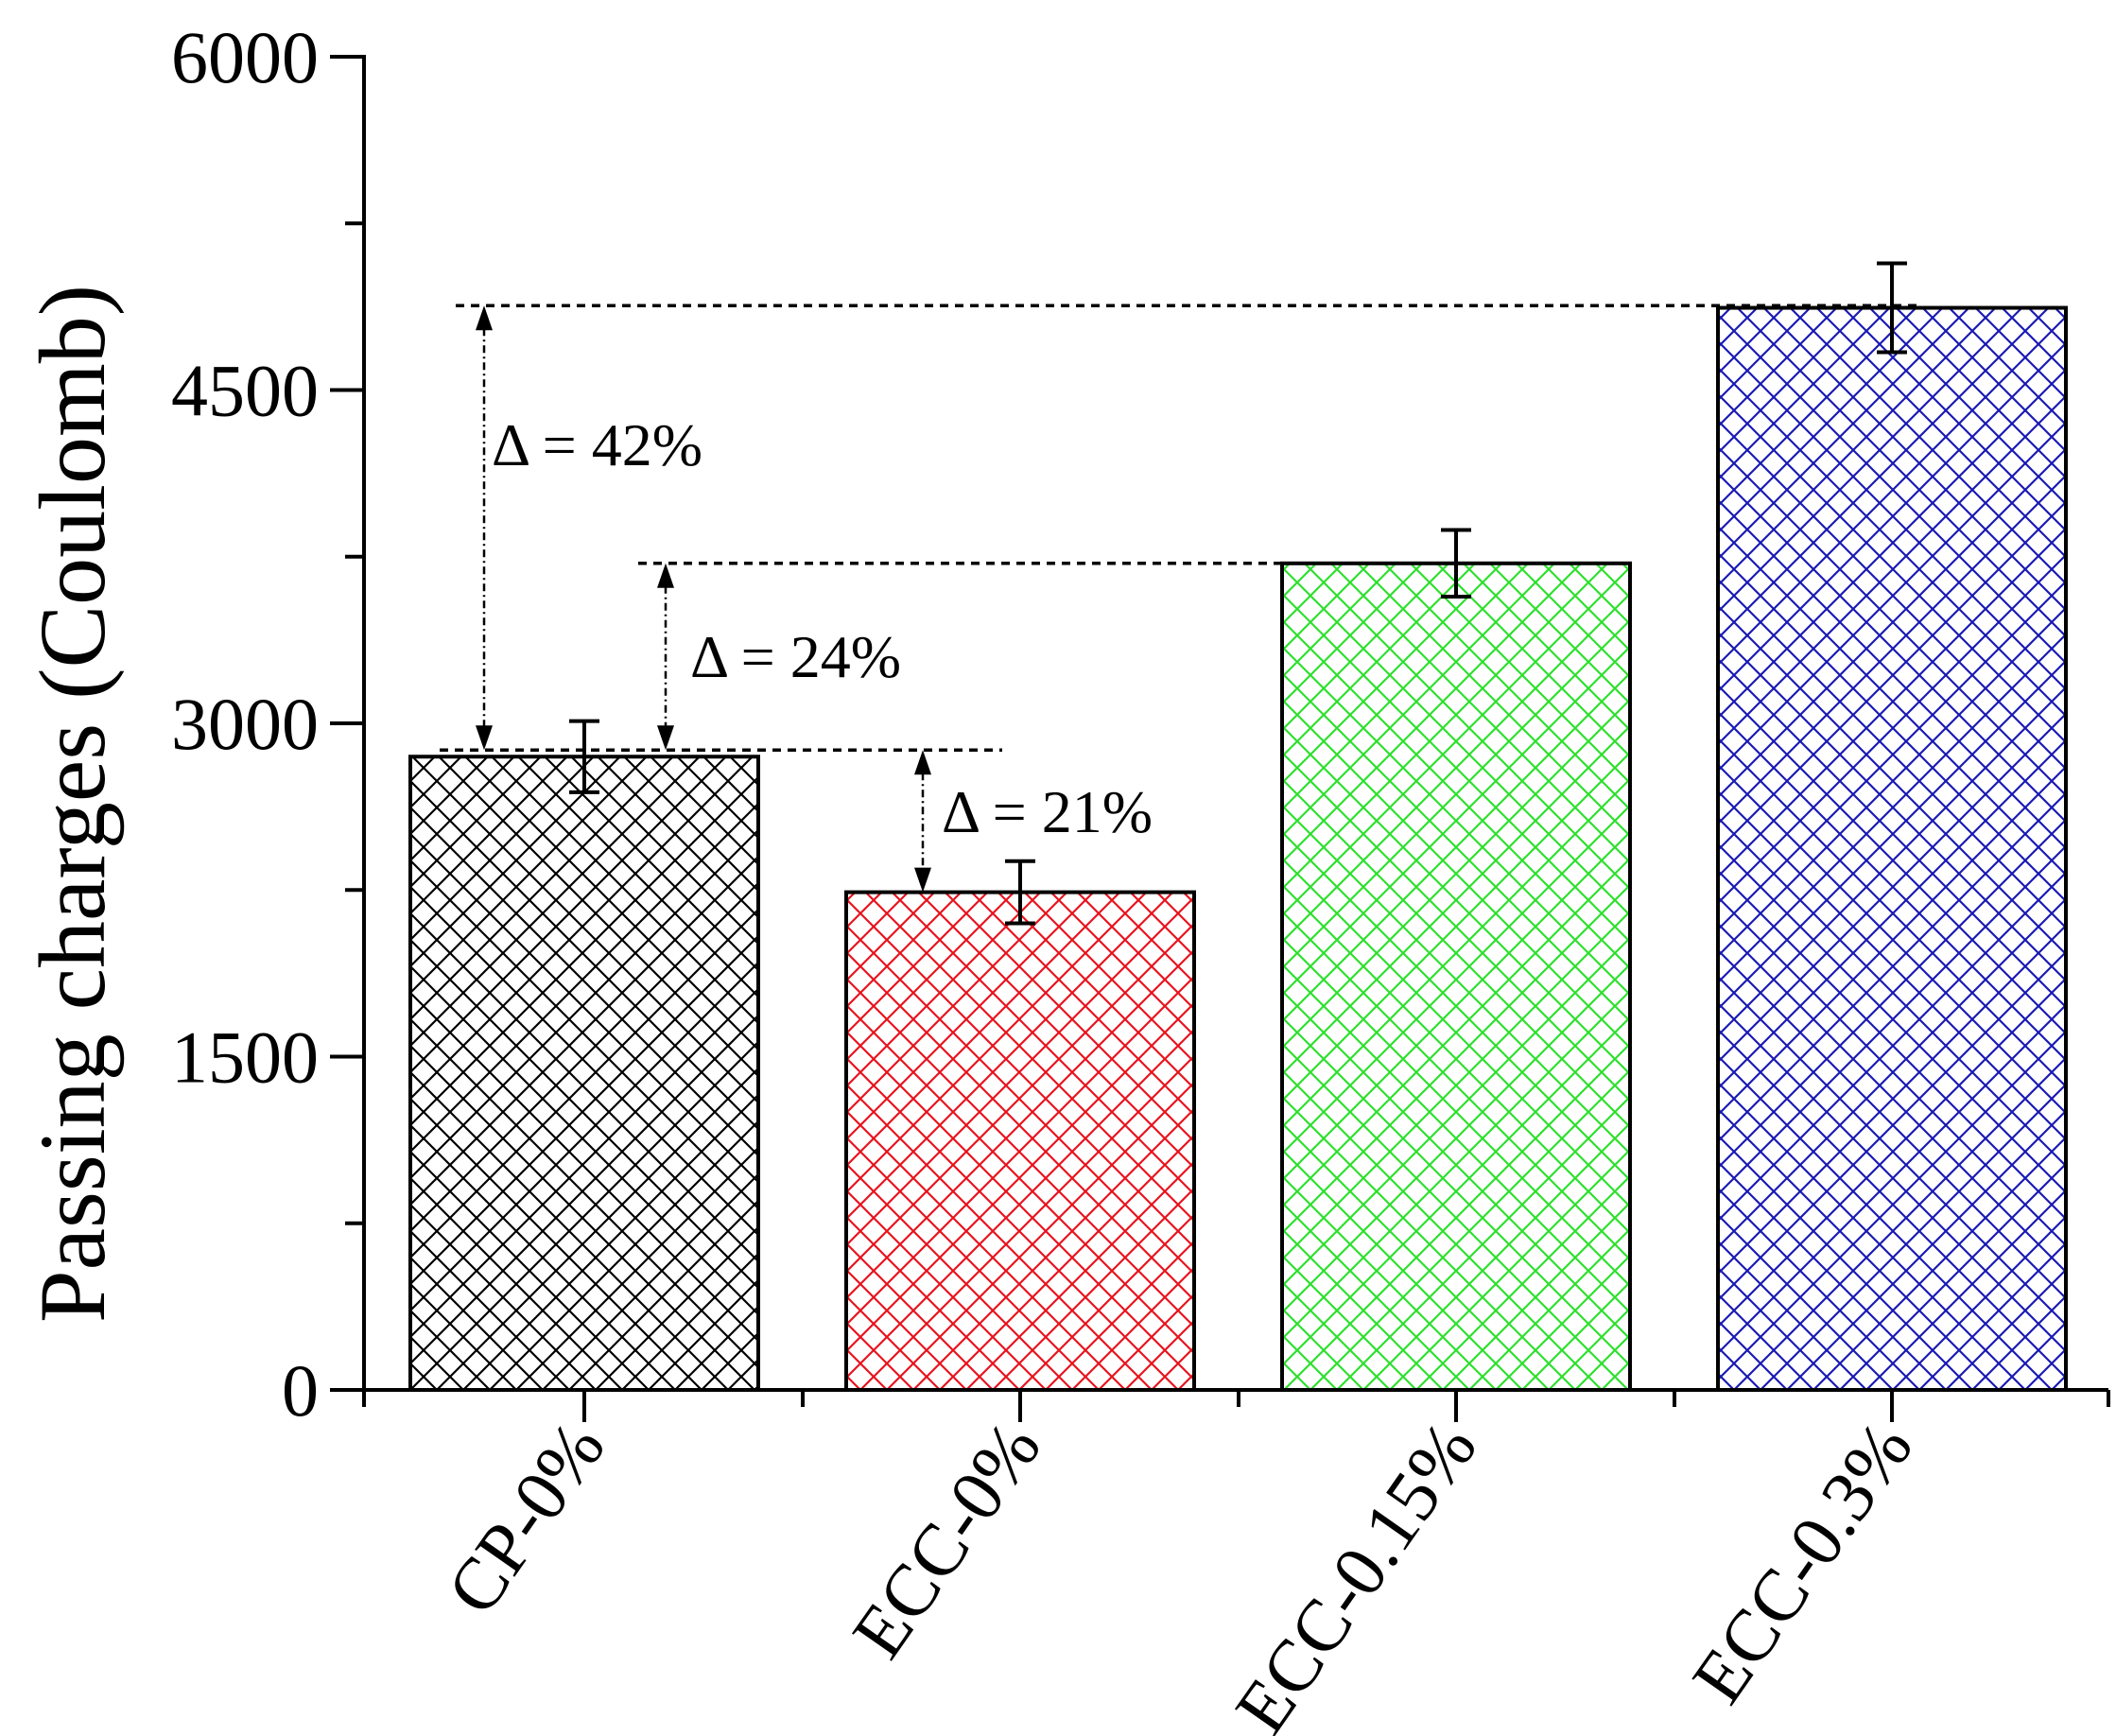  What do you see at coordinates (796, 656) in the screenshot?
I see `delta-label-1: Δ = 24%` at bounding box center [796, 656].